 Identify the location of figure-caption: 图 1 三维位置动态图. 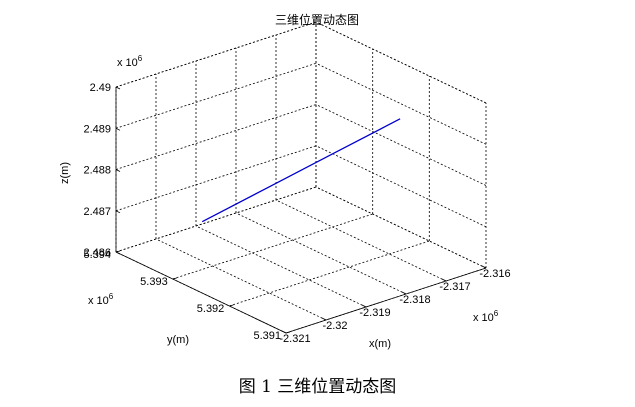
(317, 387).